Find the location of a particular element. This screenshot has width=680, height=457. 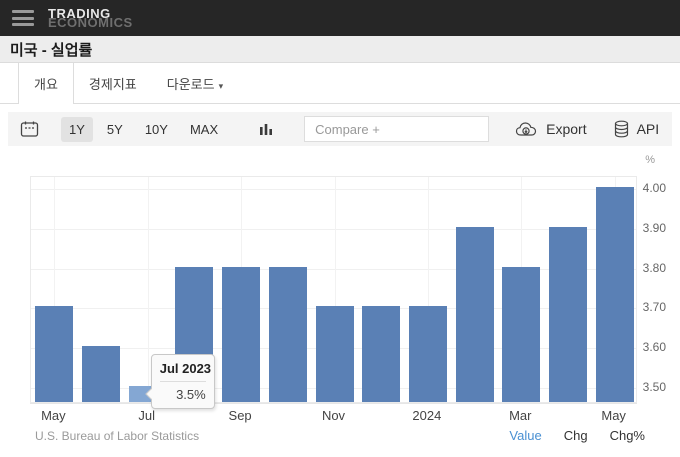

app-header: TRADING ECONOMICS is located at coordinates (340, 18).